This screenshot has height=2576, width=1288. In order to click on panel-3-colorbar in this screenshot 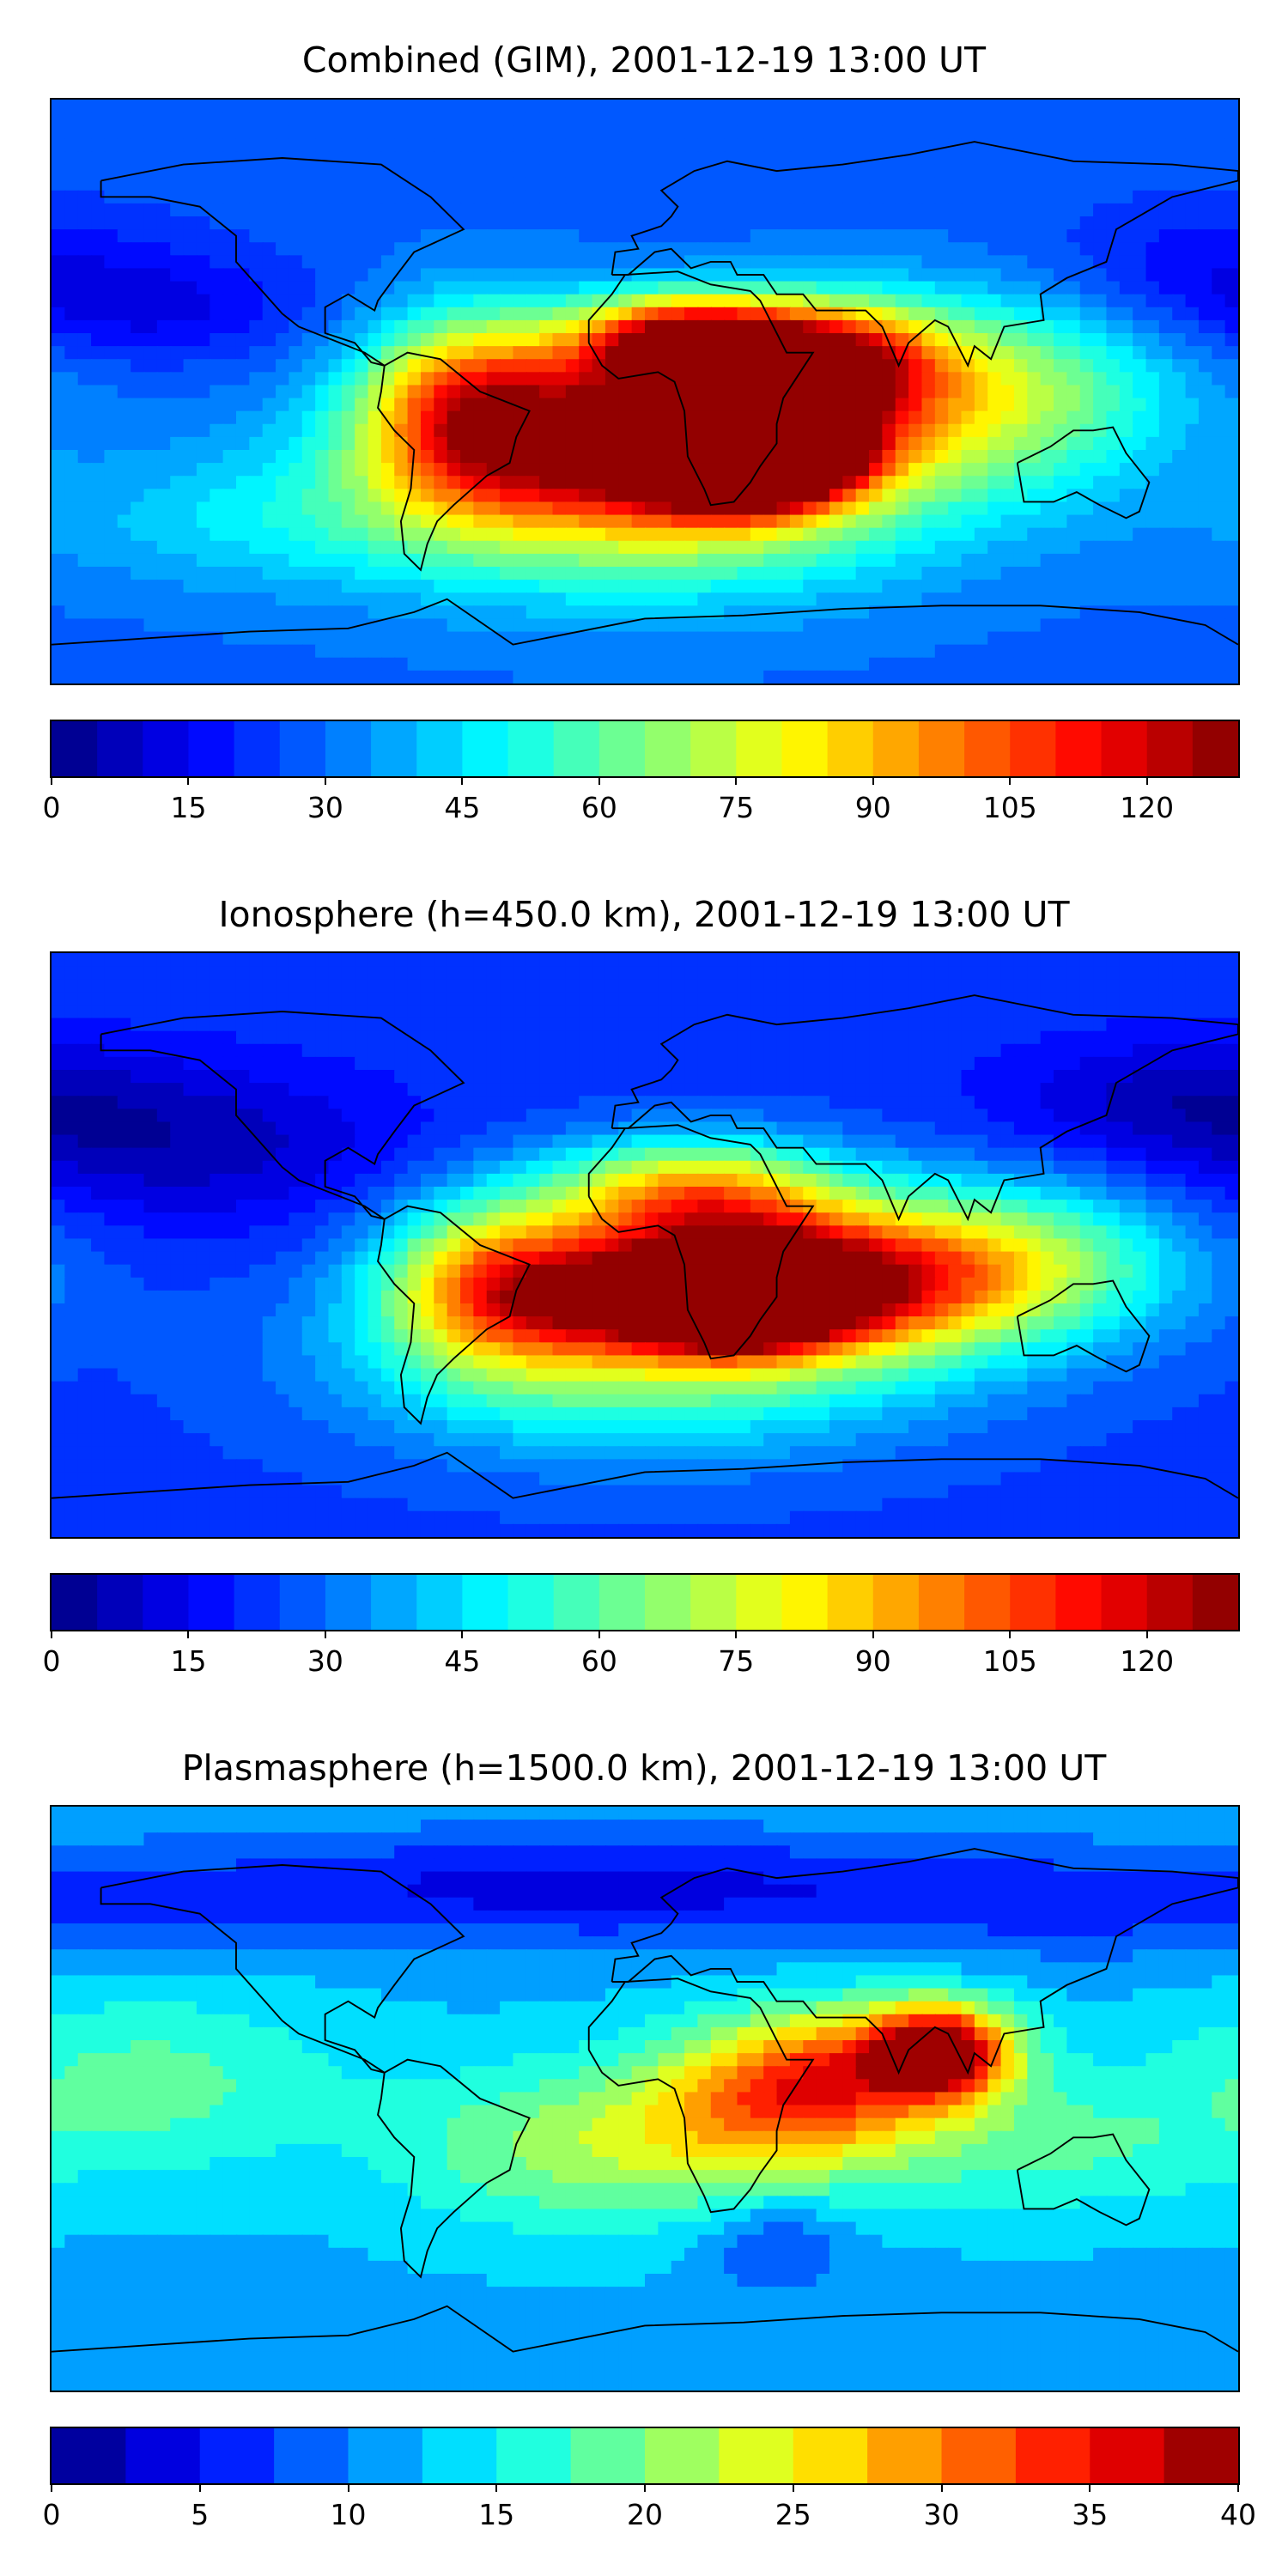, I will do `click(645, 2456)`.